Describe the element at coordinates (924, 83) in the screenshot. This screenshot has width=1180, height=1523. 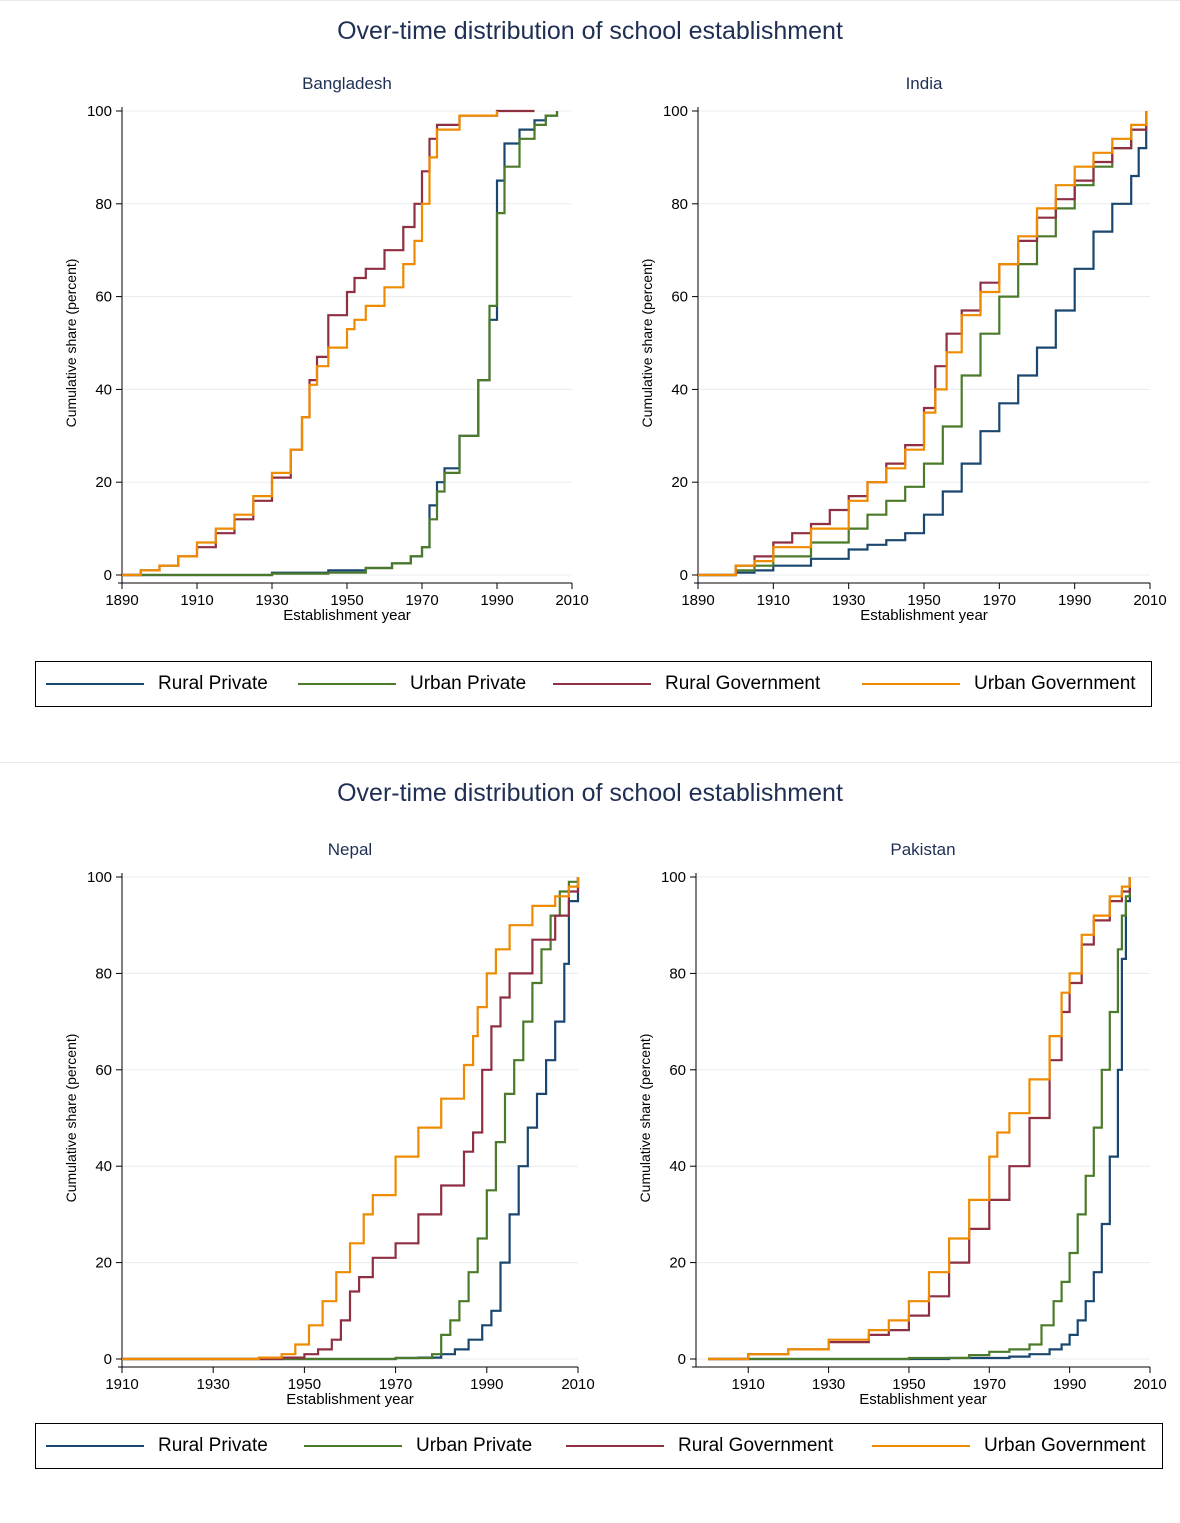
I see `panel-title: India` at that location.